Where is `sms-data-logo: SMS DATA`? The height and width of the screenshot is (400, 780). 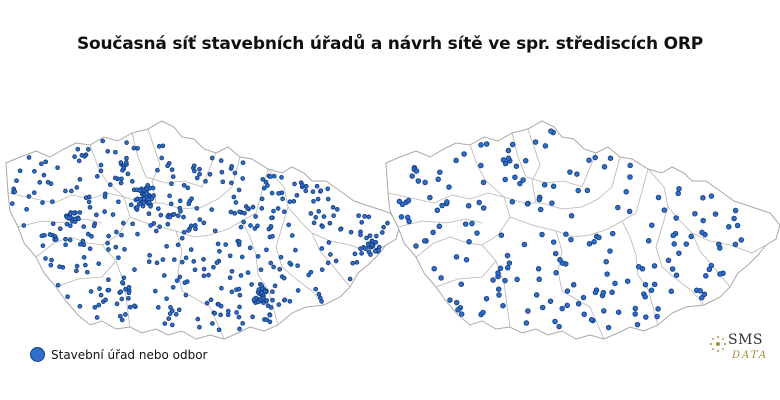 sms-data-logo: SMS DATA is located at coordinates (741, 350).